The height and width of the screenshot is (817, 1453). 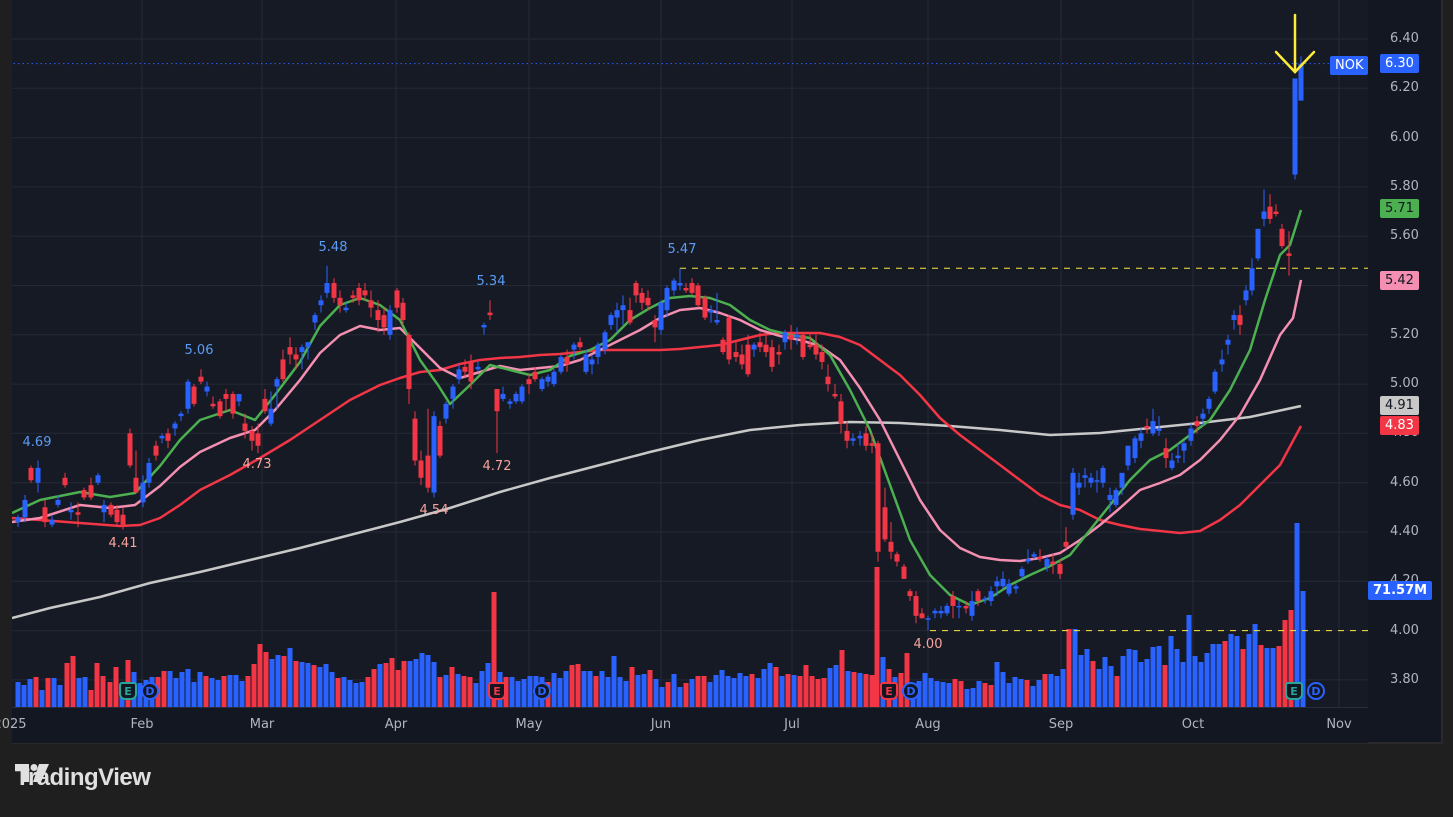 What do you see at coordinates (262, 724) in the screenshot?
I see `time-axis-label: Mar` at bounding box center [262, 724].